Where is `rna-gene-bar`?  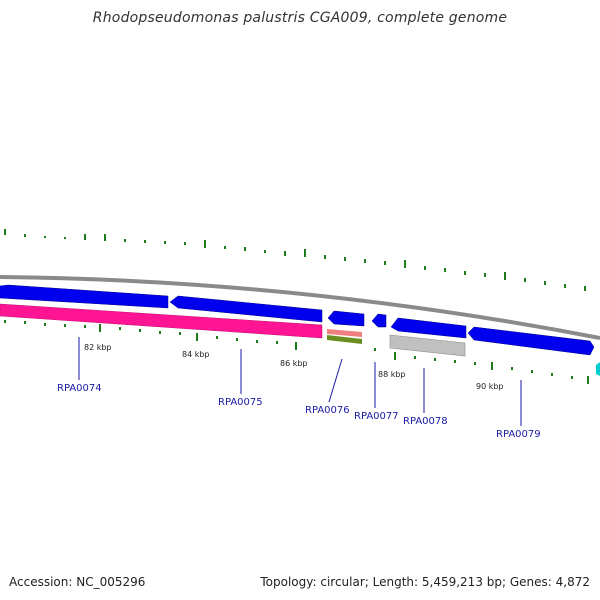 rna-gene-bar is located at coordinates (344, 333).